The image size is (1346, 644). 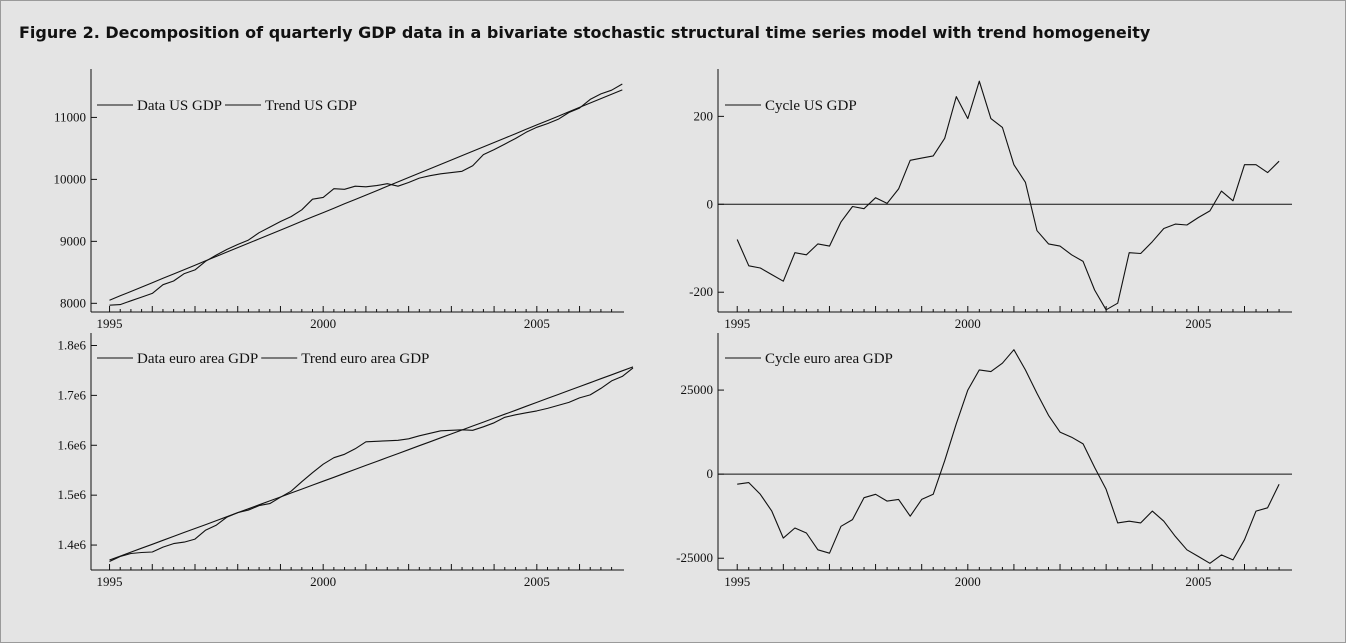 I want to click on y-tick-label: 25000, so click(x=697, y=389).